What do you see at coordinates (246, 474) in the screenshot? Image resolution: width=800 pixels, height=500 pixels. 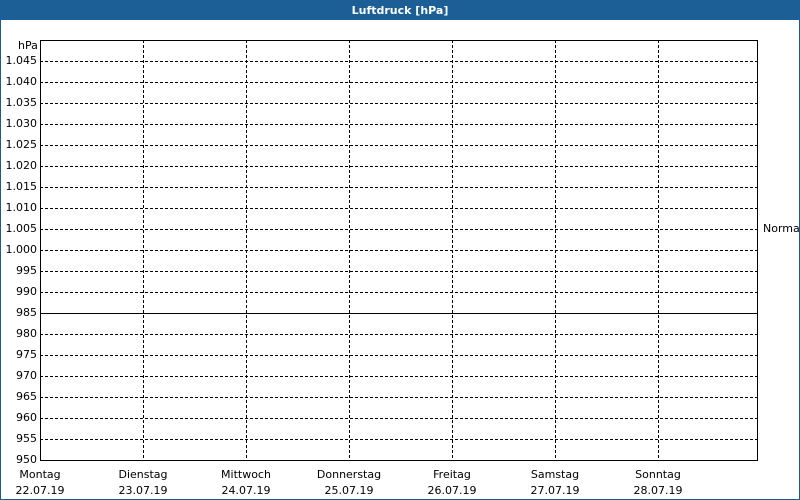 I see `x-tick-label: Mittwoch` at bounding box center [246, 474].